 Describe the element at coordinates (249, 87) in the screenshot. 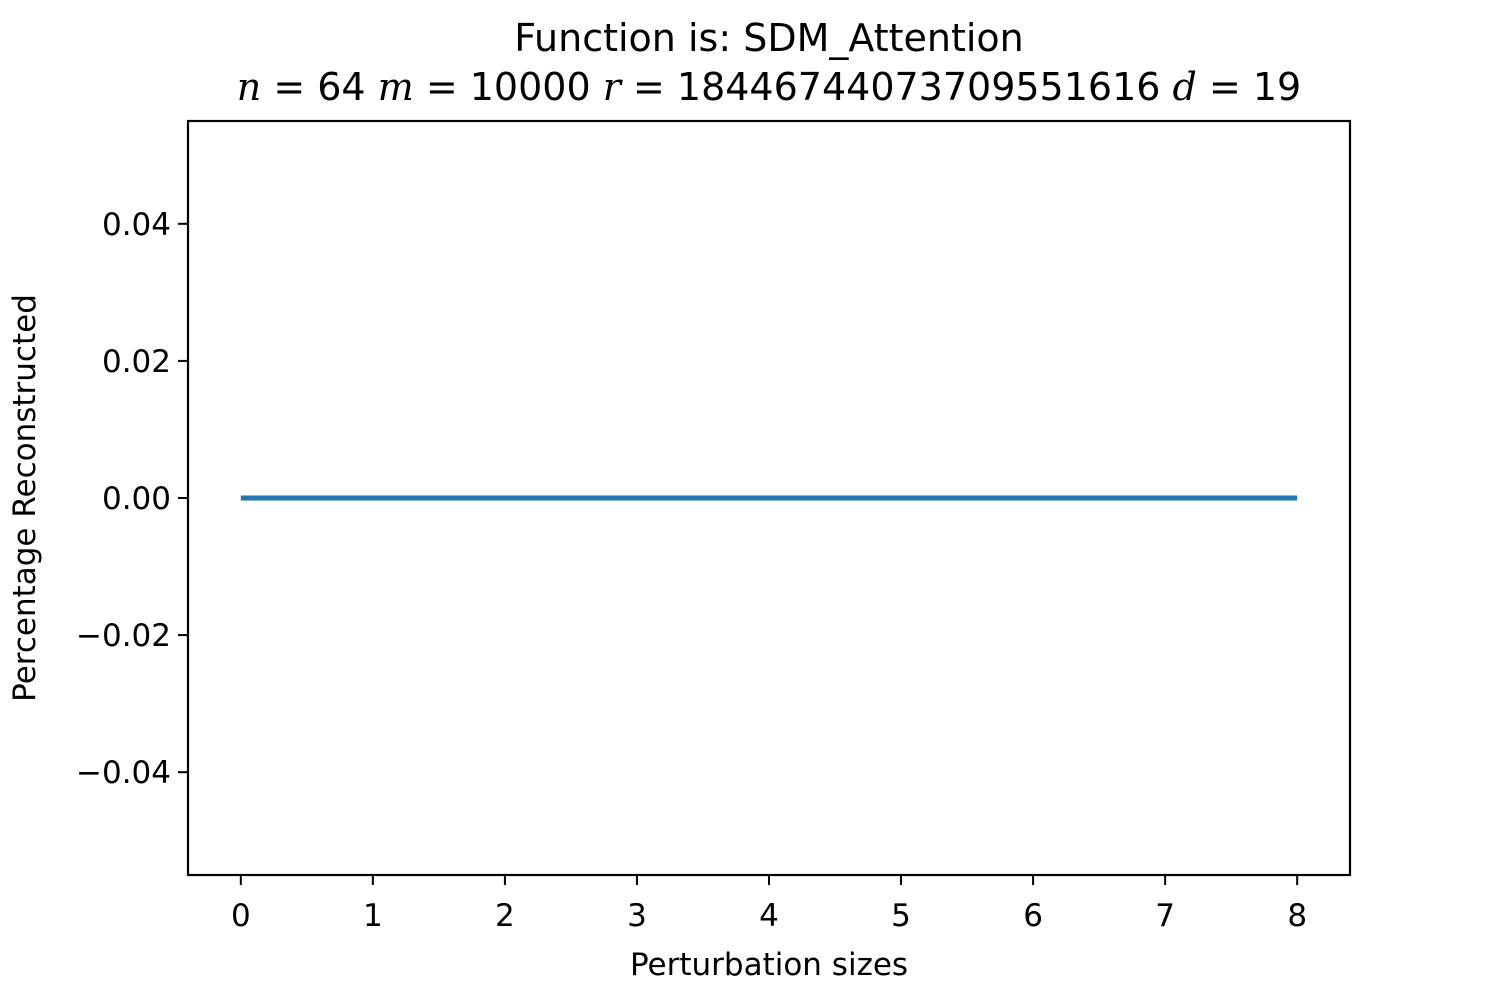

I see `subtitle-var-n: n` at that location.